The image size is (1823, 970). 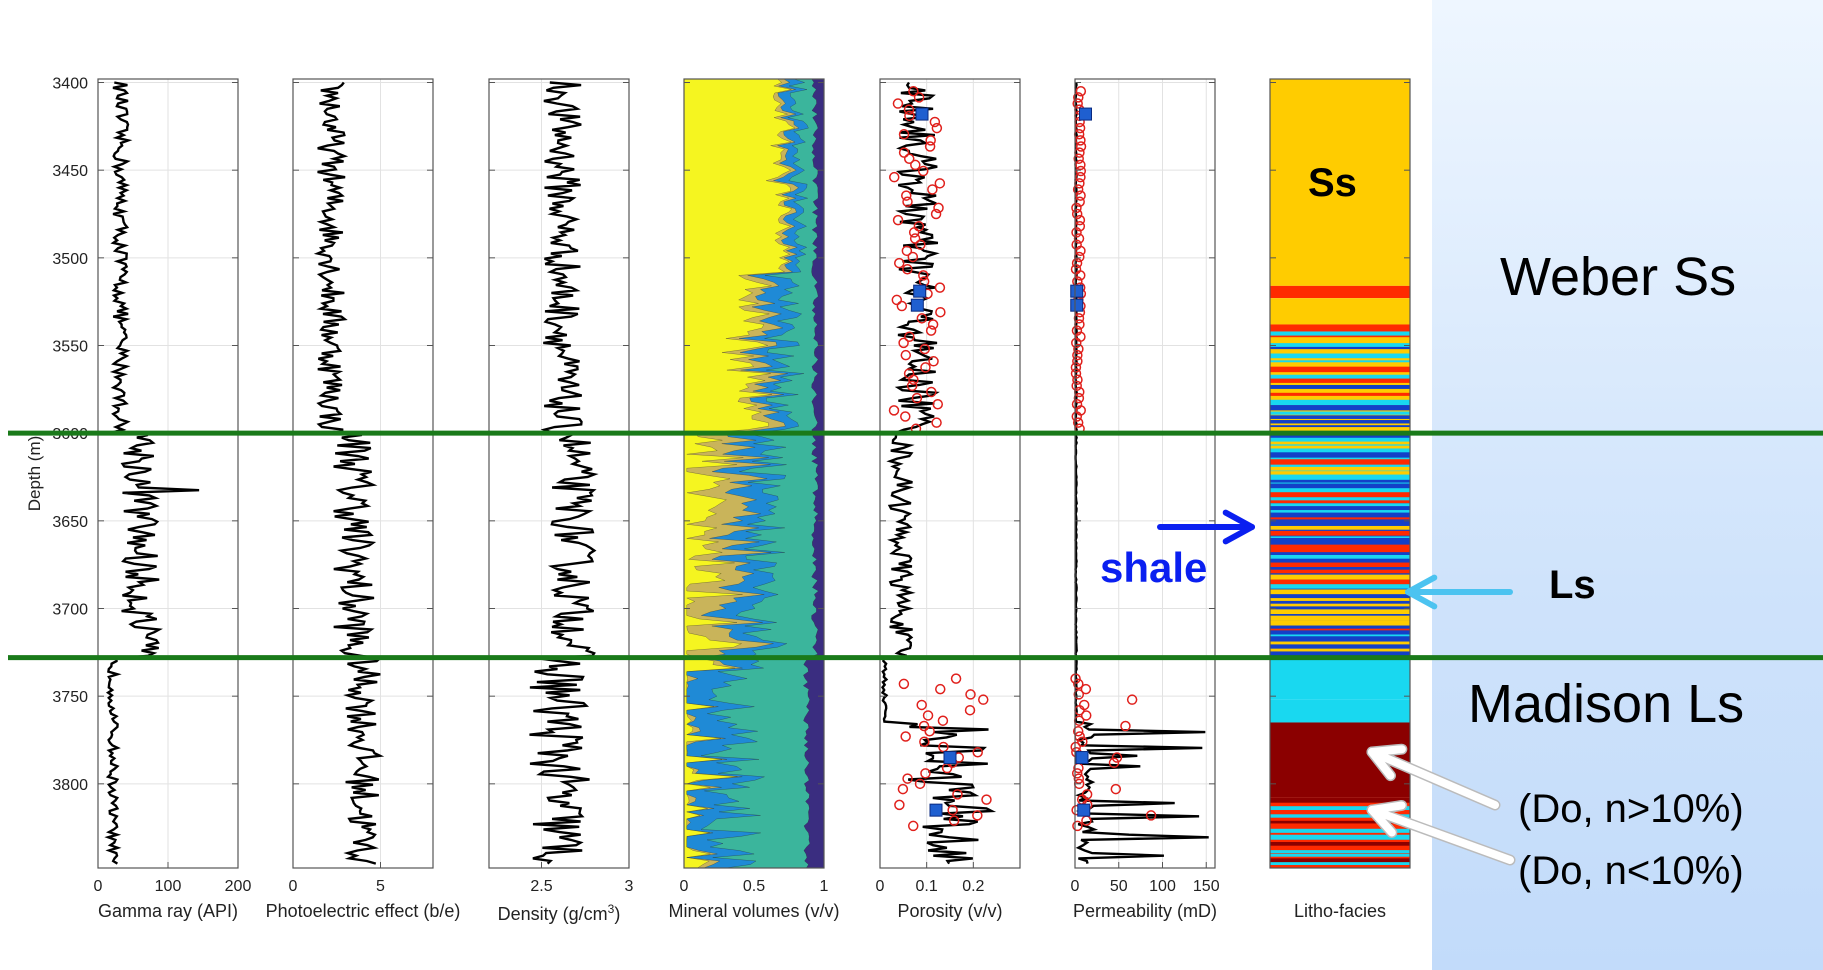 I want to click on y-tick-label: 3650, so click(x=70, y=522).